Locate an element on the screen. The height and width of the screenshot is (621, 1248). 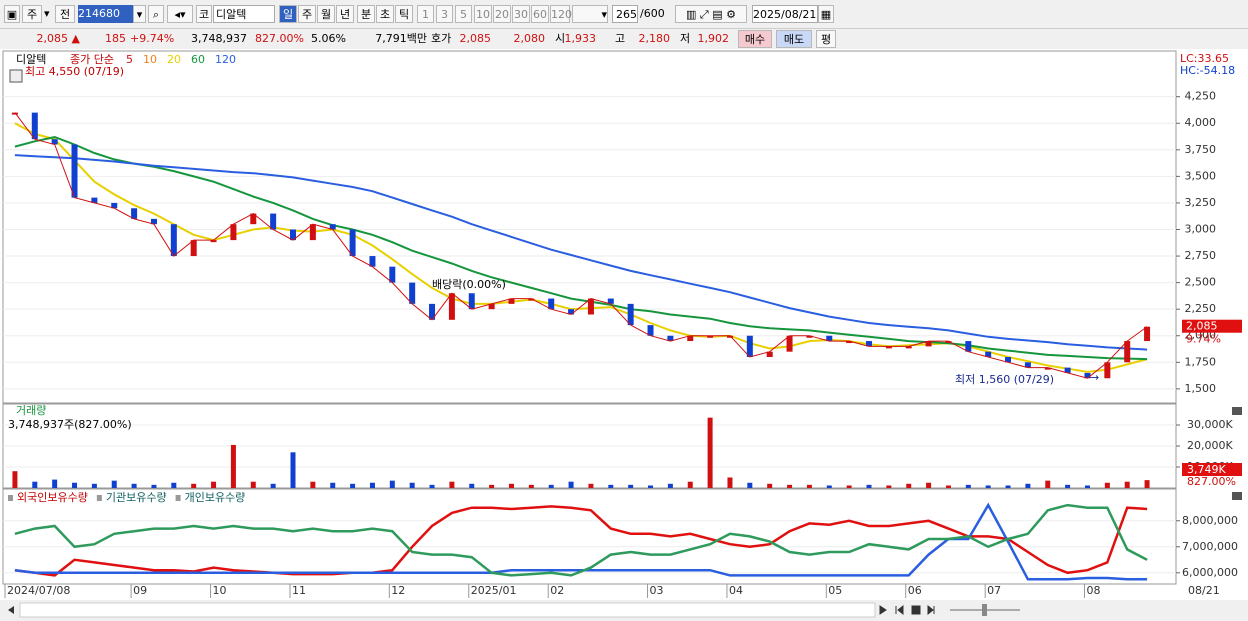
x-tick-label: 08 is located at coordinates (1093, 590).